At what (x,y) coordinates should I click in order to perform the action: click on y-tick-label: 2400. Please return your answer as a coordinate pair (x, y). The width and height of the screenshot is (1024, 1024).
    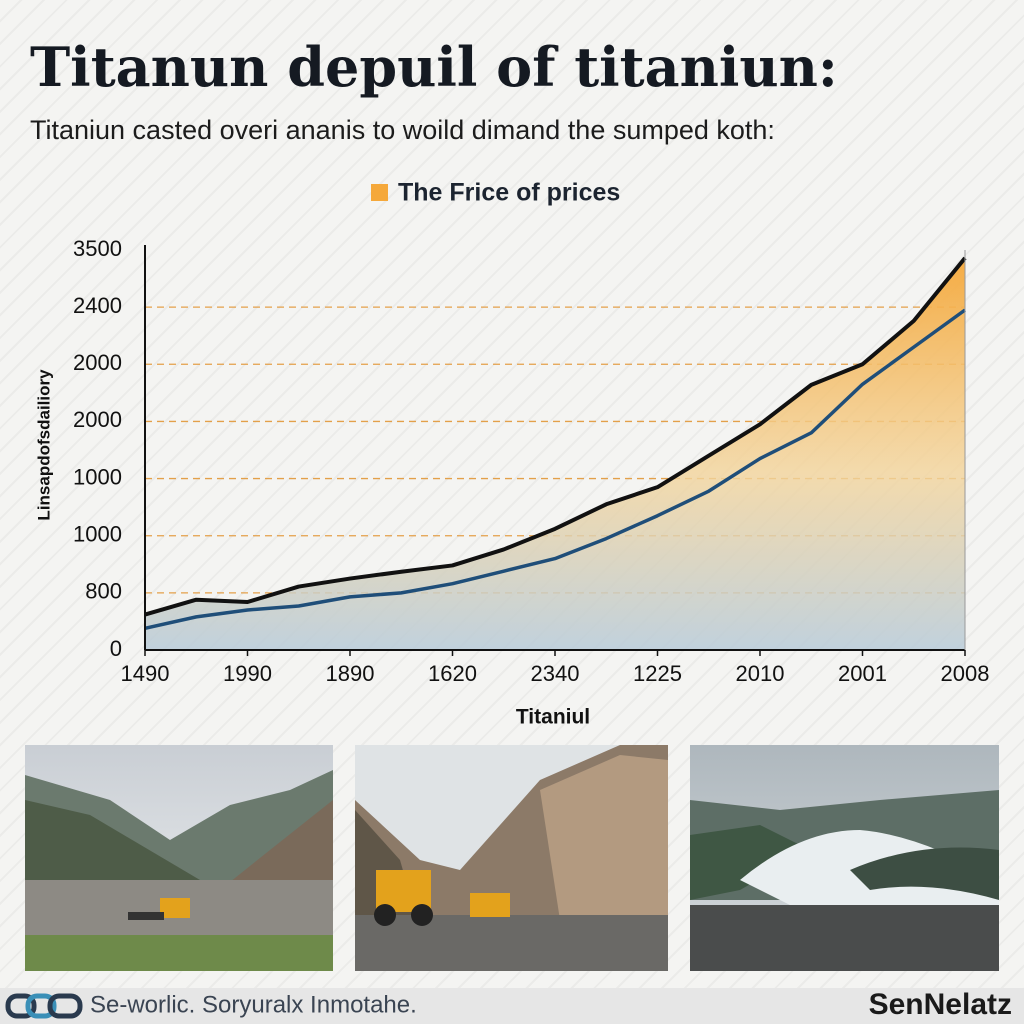
    Looking at the image, I should click on (97, 305).